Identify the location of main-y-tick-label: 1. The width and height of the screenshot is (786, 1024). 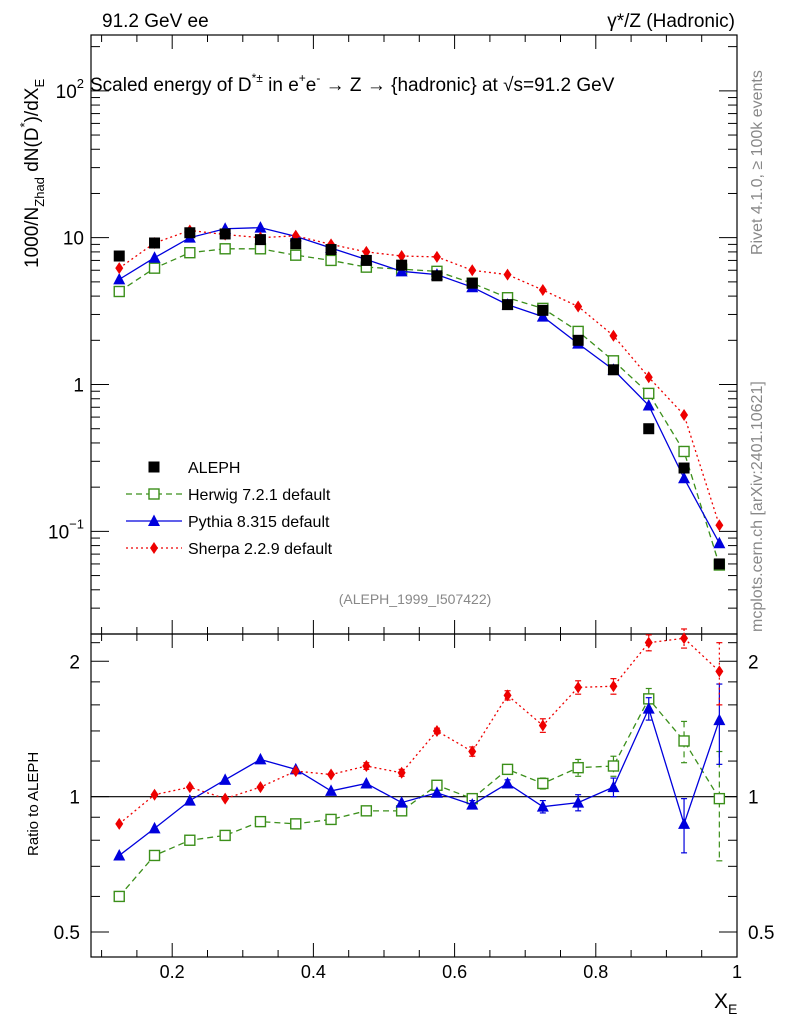
(78, 386).